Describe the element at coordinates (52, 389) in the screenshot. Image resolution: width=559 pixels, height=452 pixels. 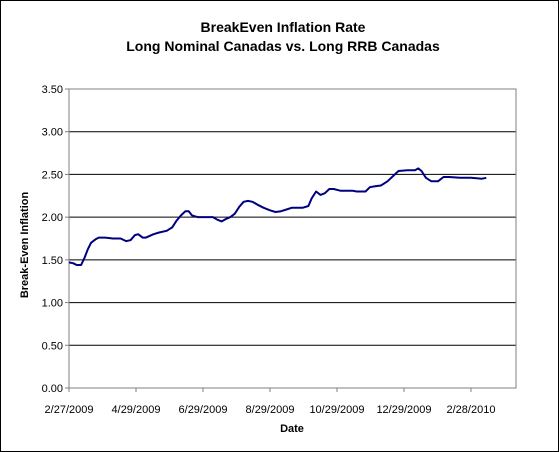
I see `y-tick-label: 0.00` at that location.